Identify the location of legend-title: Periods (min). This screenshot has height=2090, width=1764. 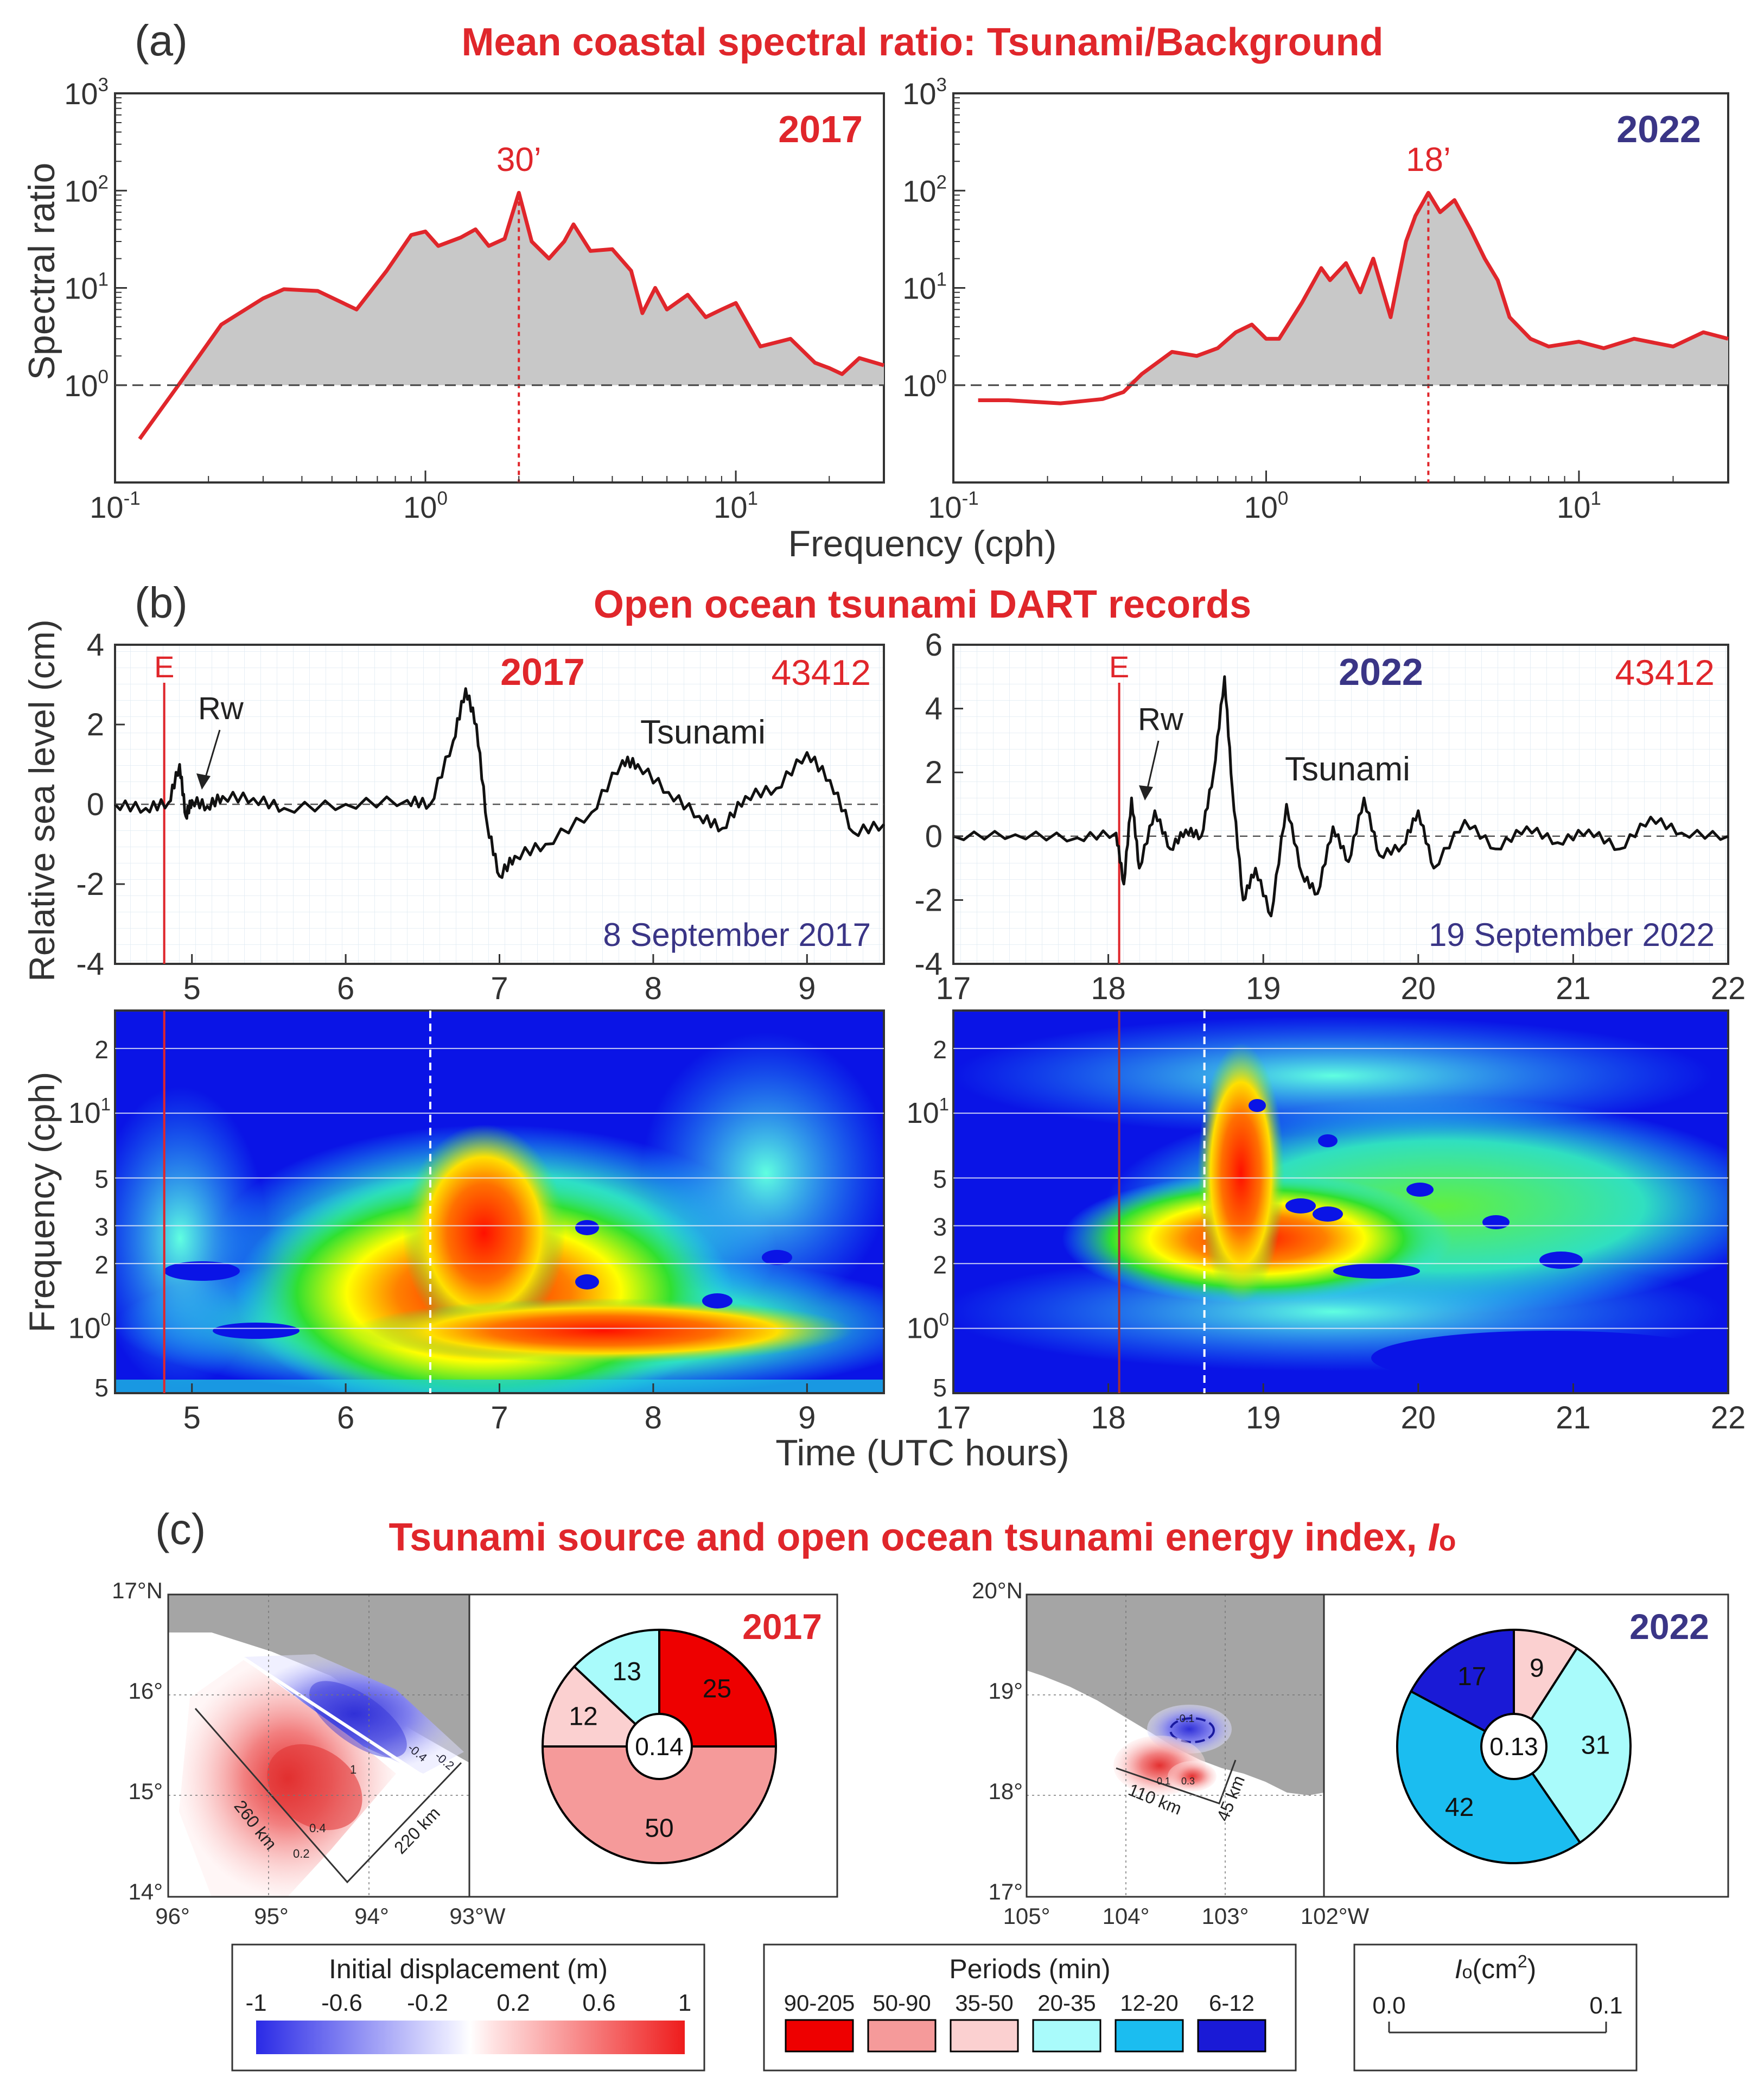
(1029, 1969).